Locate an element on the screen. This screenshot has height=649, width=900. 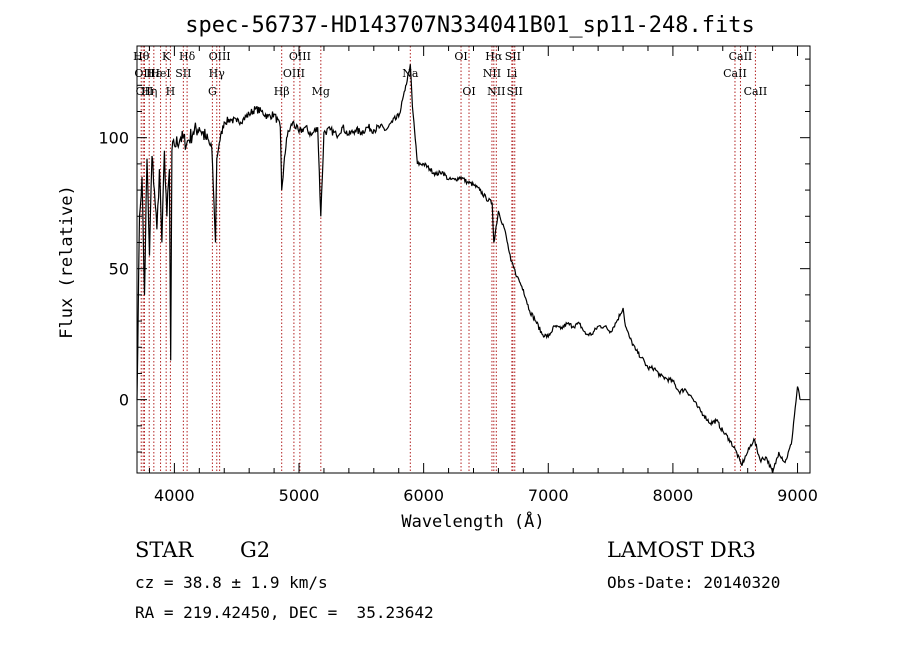
observation-date: Obs-Date: 20140320 is located at coordinates (694, 582).